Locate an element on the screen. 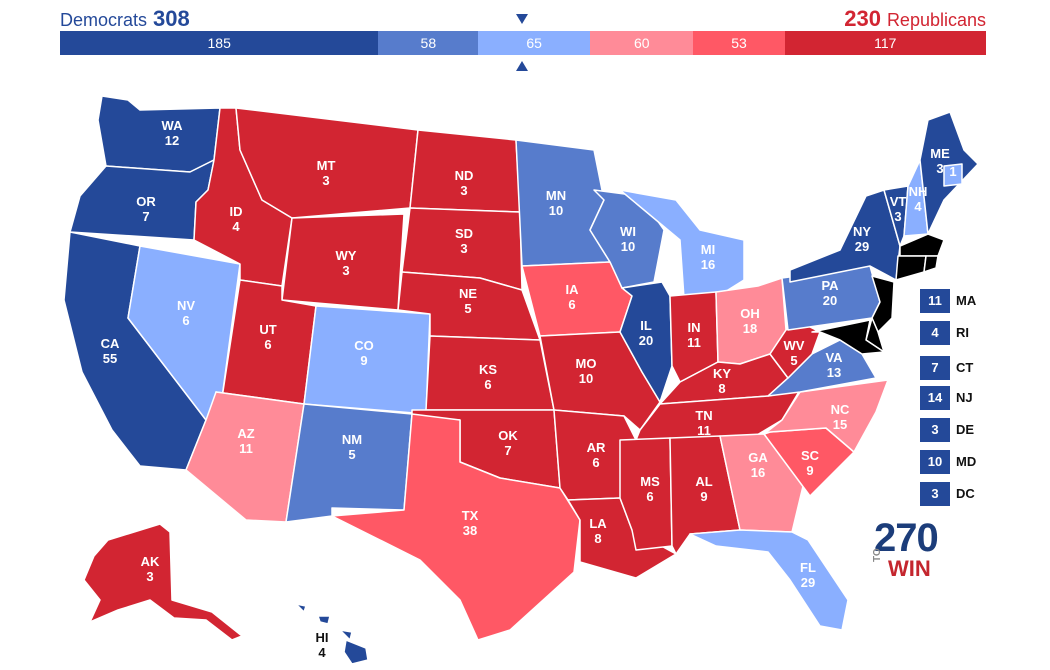  state-ev-ks: 6 is located at coordinates (487, 384).